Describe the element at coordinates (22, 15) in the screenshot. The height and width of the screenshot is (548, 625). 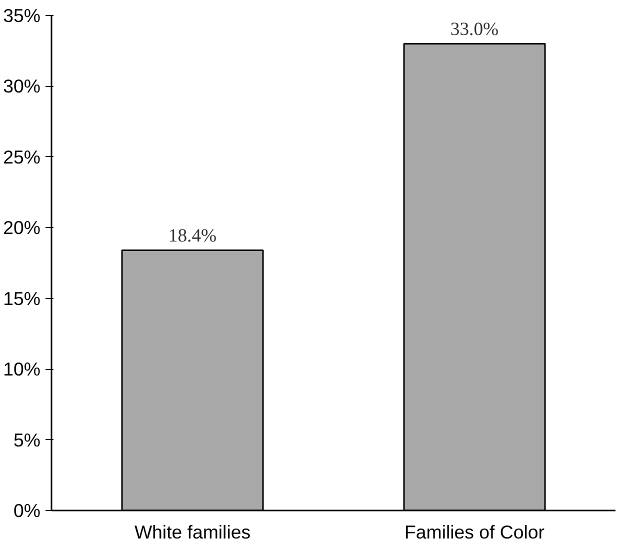
I see `y-tick-label: 35%` at that location.